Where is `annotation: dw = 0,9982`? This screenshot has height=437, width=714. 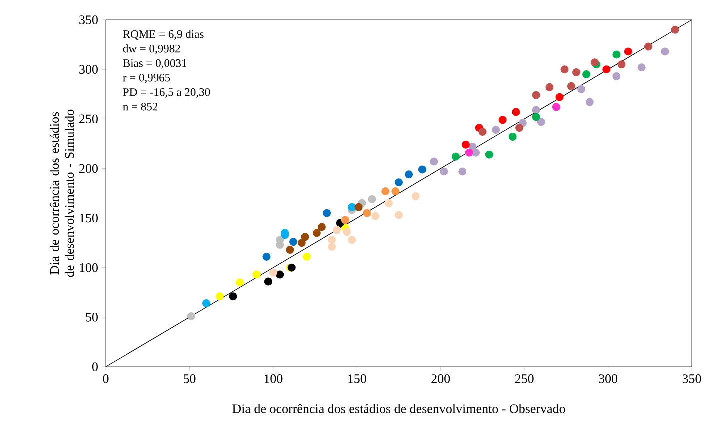 annotation: dw = 0,9982 is located at coordinates (151, 49).